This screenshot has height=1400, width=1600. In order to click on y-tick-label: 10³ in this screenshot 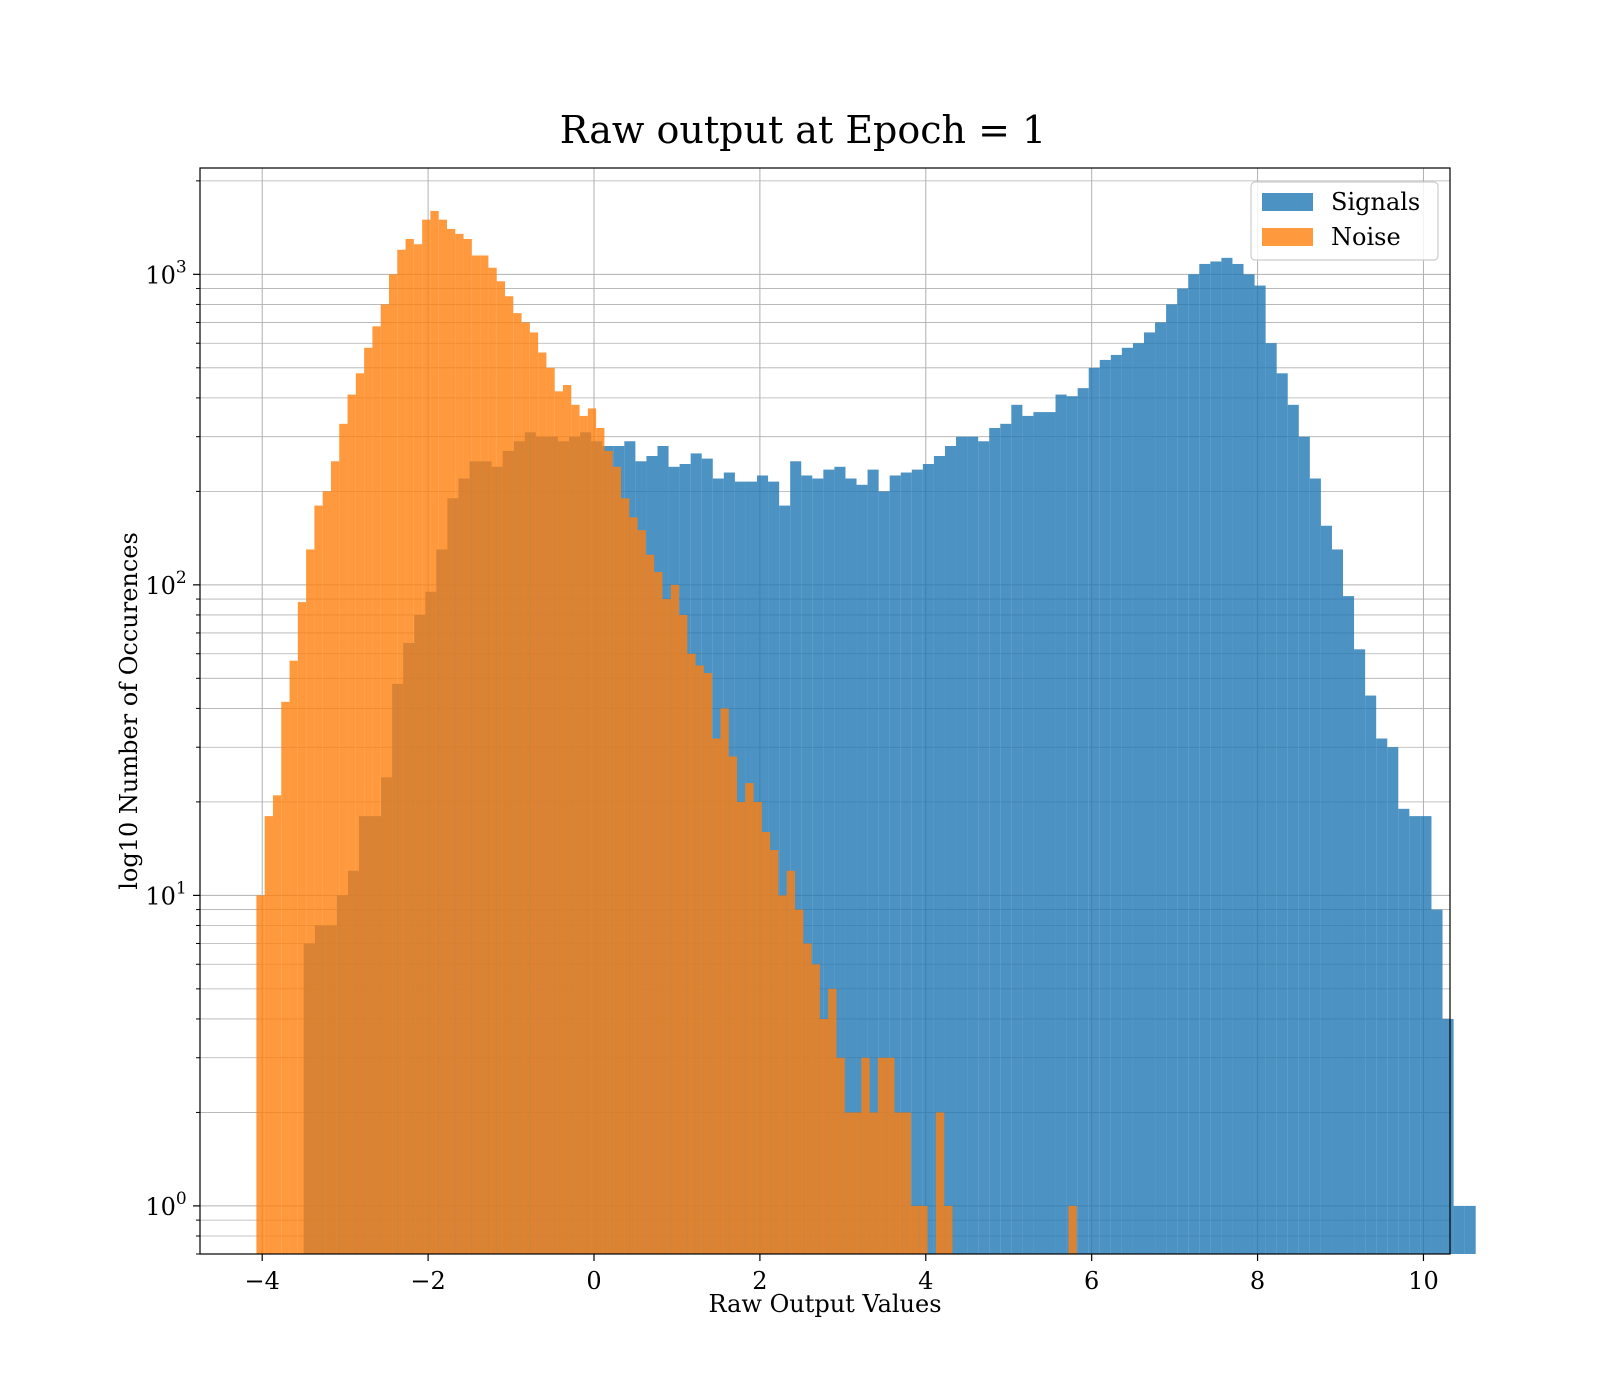, I will do `click(165, 273)`.